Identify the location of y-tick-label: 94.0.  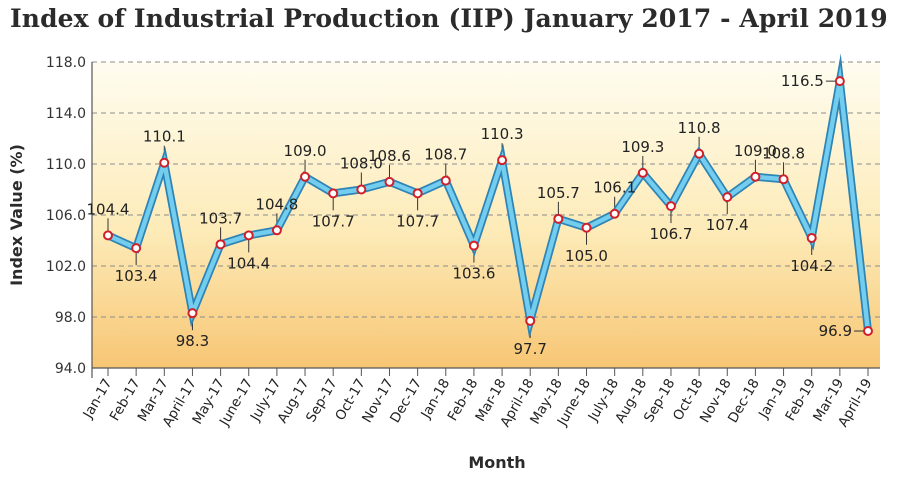
(70, 369).